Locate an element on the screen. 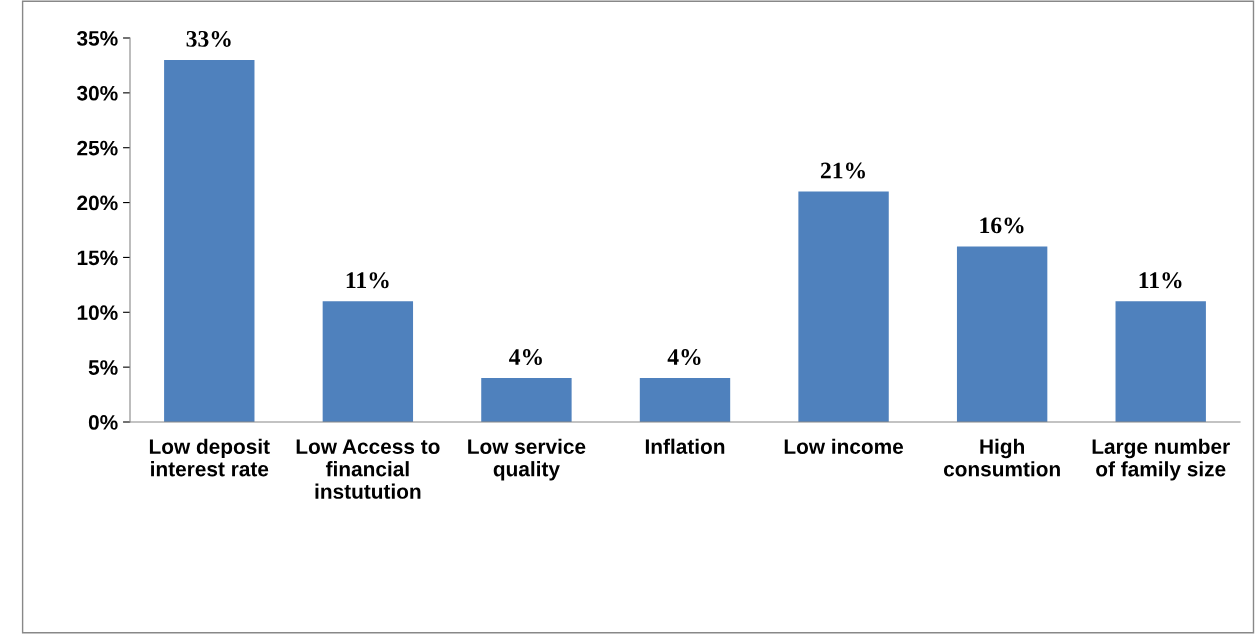 This screenshot has width=1256, height=634. y-tick-label: 25% is located at coordinates (97, 148).